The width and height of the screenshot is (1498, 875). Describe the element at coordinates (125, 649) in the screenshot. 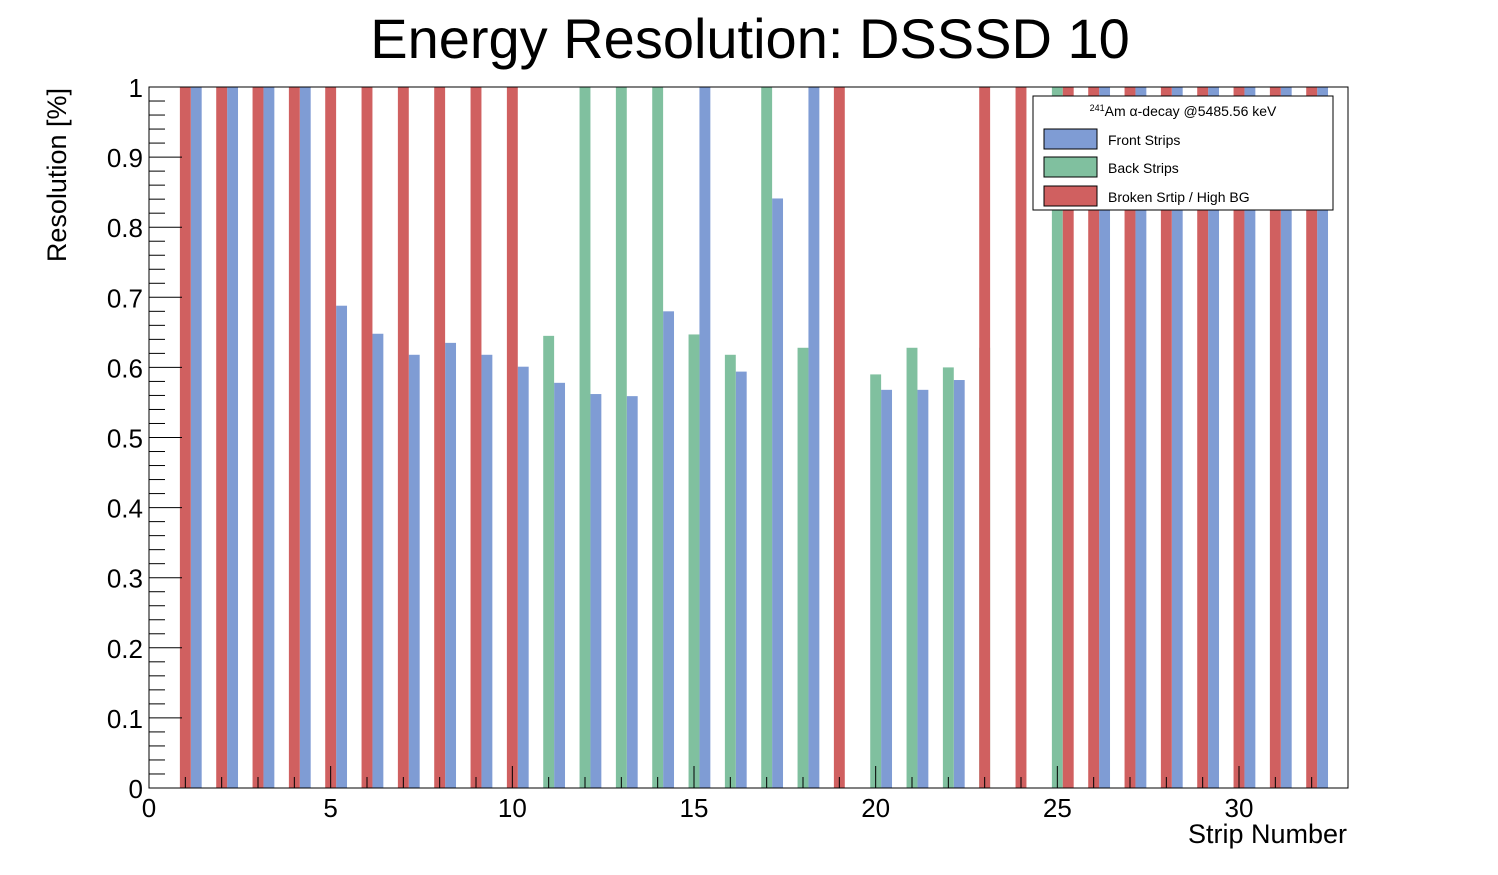

I see `y-tick-label-2: 0.2` at that location.